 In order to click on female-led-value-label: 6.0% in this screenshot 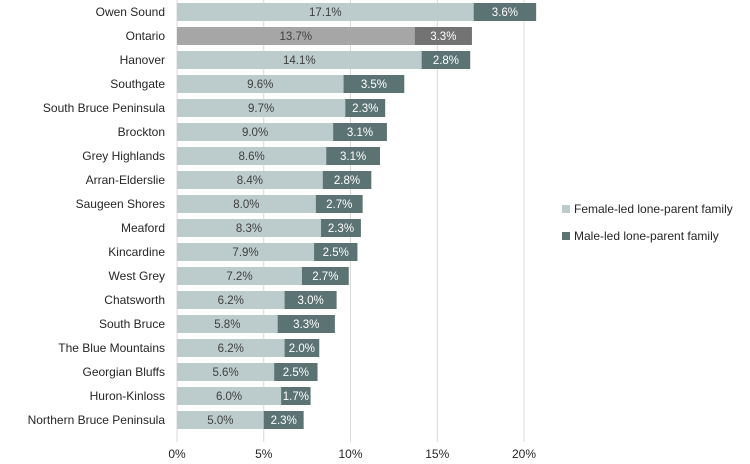, I will do `click(229, 397)`.